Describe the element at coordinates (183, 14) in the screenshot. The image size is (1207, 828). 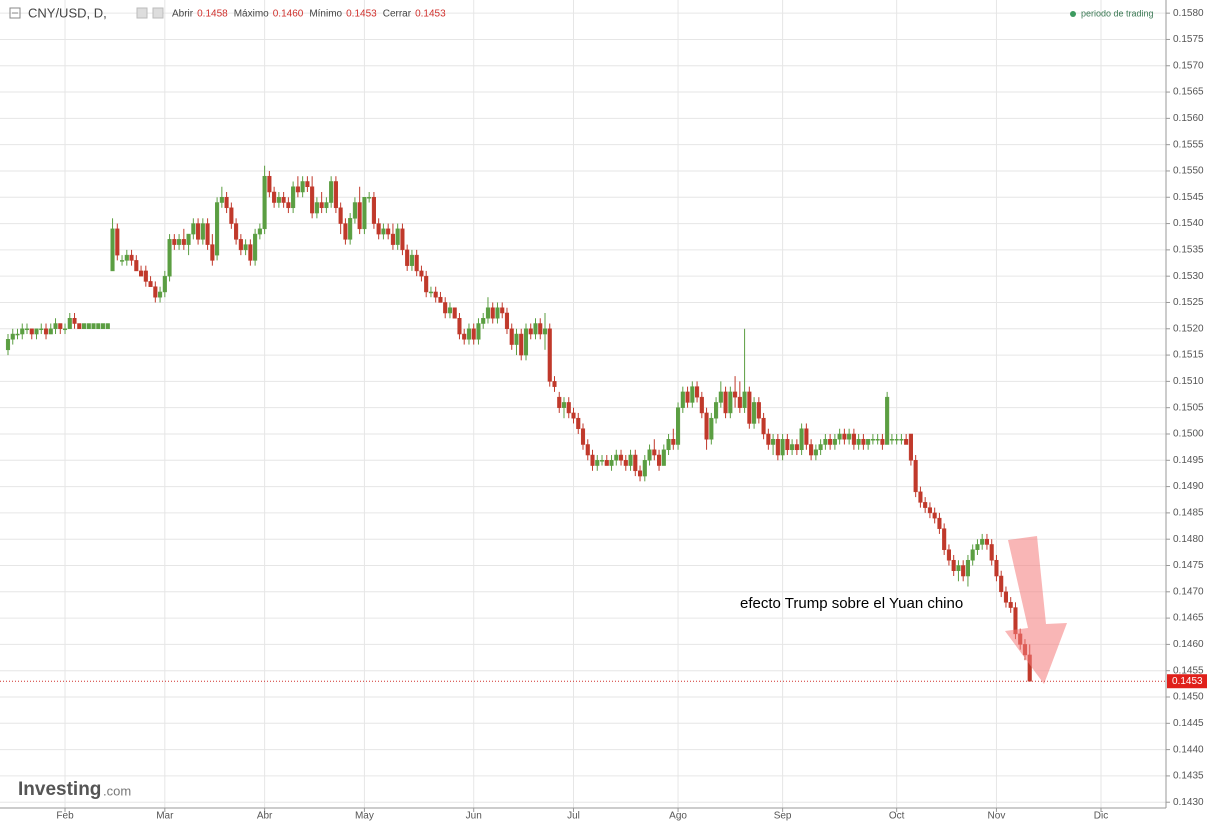
I see `legend-label: Abrir` at that location.